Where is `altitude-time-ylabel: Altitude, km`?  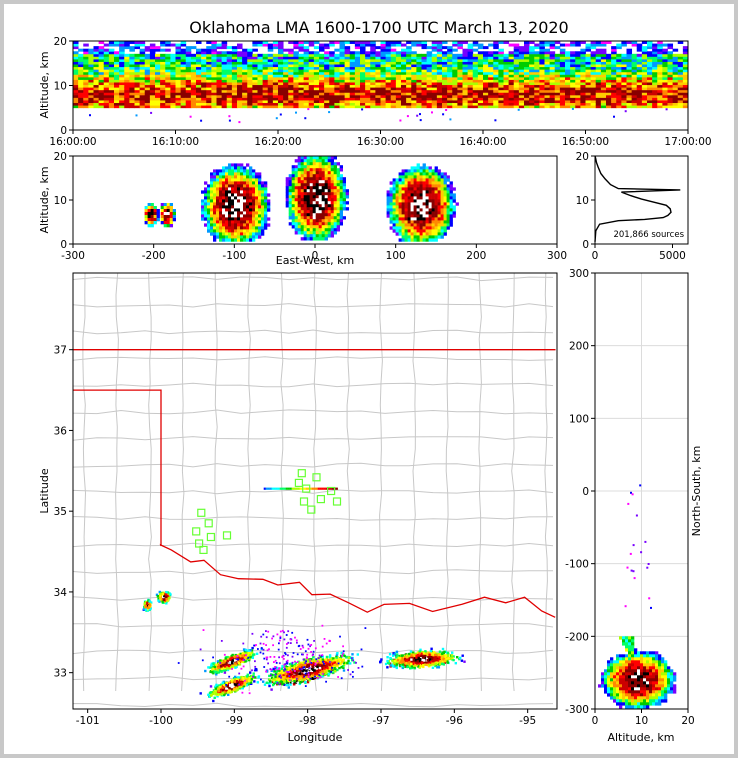 altitude-time-ylabel: Altitude, km is located at coordinates (44, 84).